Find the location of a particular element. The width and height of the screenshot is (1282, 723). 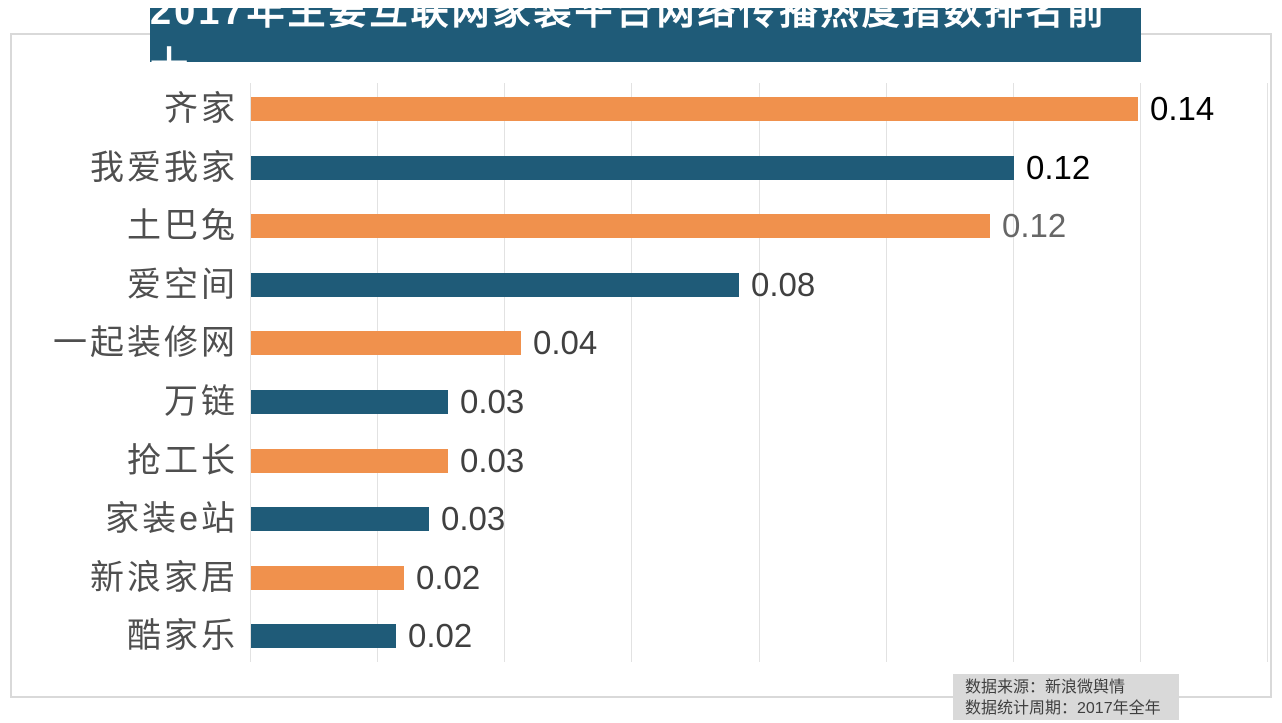

category-label: 我爱我家 is located at coordinates (164, 168).